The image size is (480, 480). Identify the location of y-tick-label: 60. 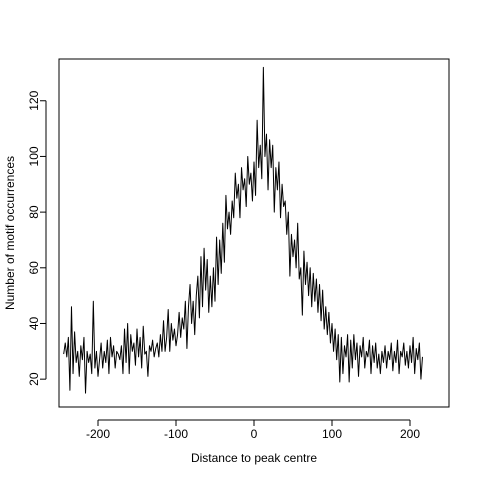
(34, 268).